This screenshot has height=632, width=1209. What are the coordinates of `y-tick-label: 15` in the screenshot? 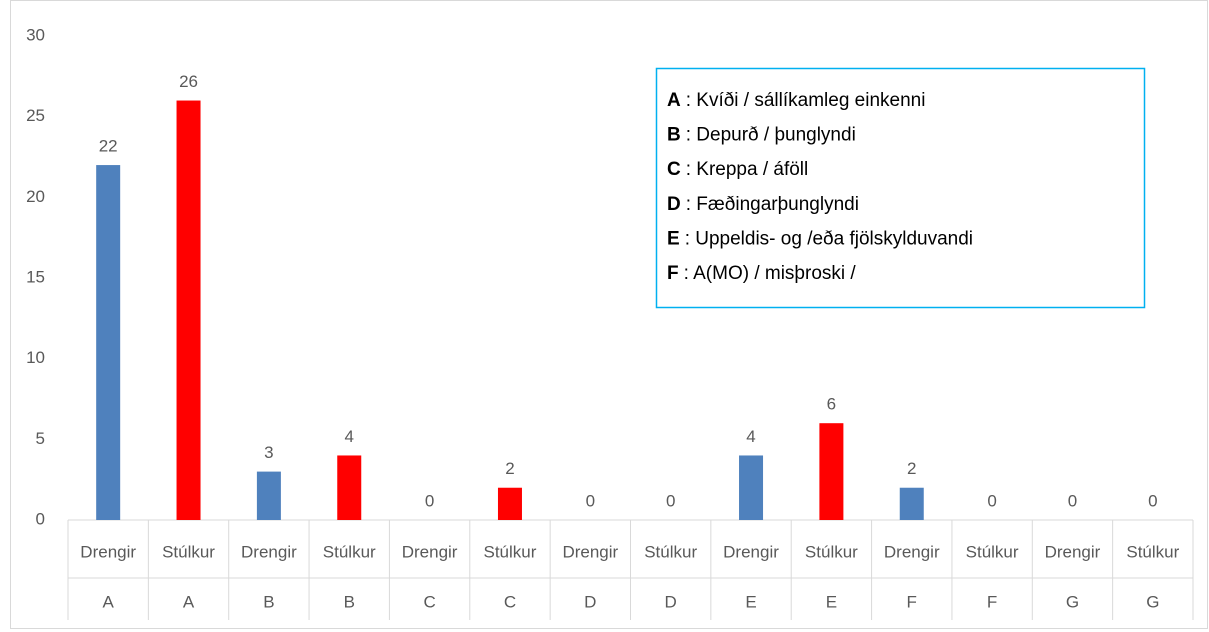 It's located at (35, 276).